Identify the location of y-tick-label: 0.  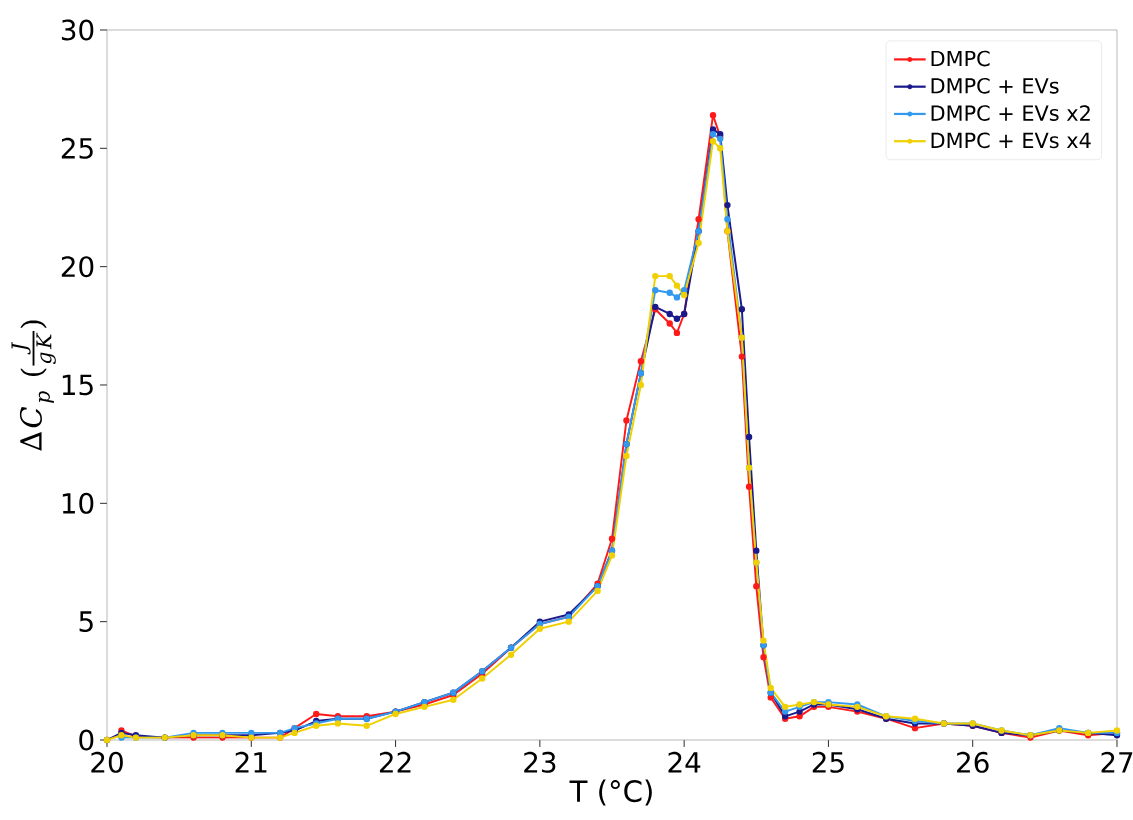
(86, 740).